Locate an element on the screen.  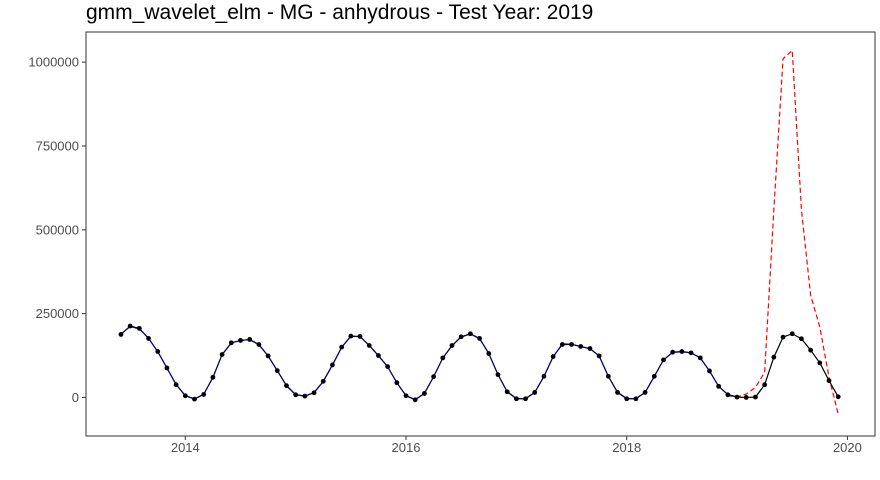
y-tick-label: 750000 is located at coordinates (57, 145).